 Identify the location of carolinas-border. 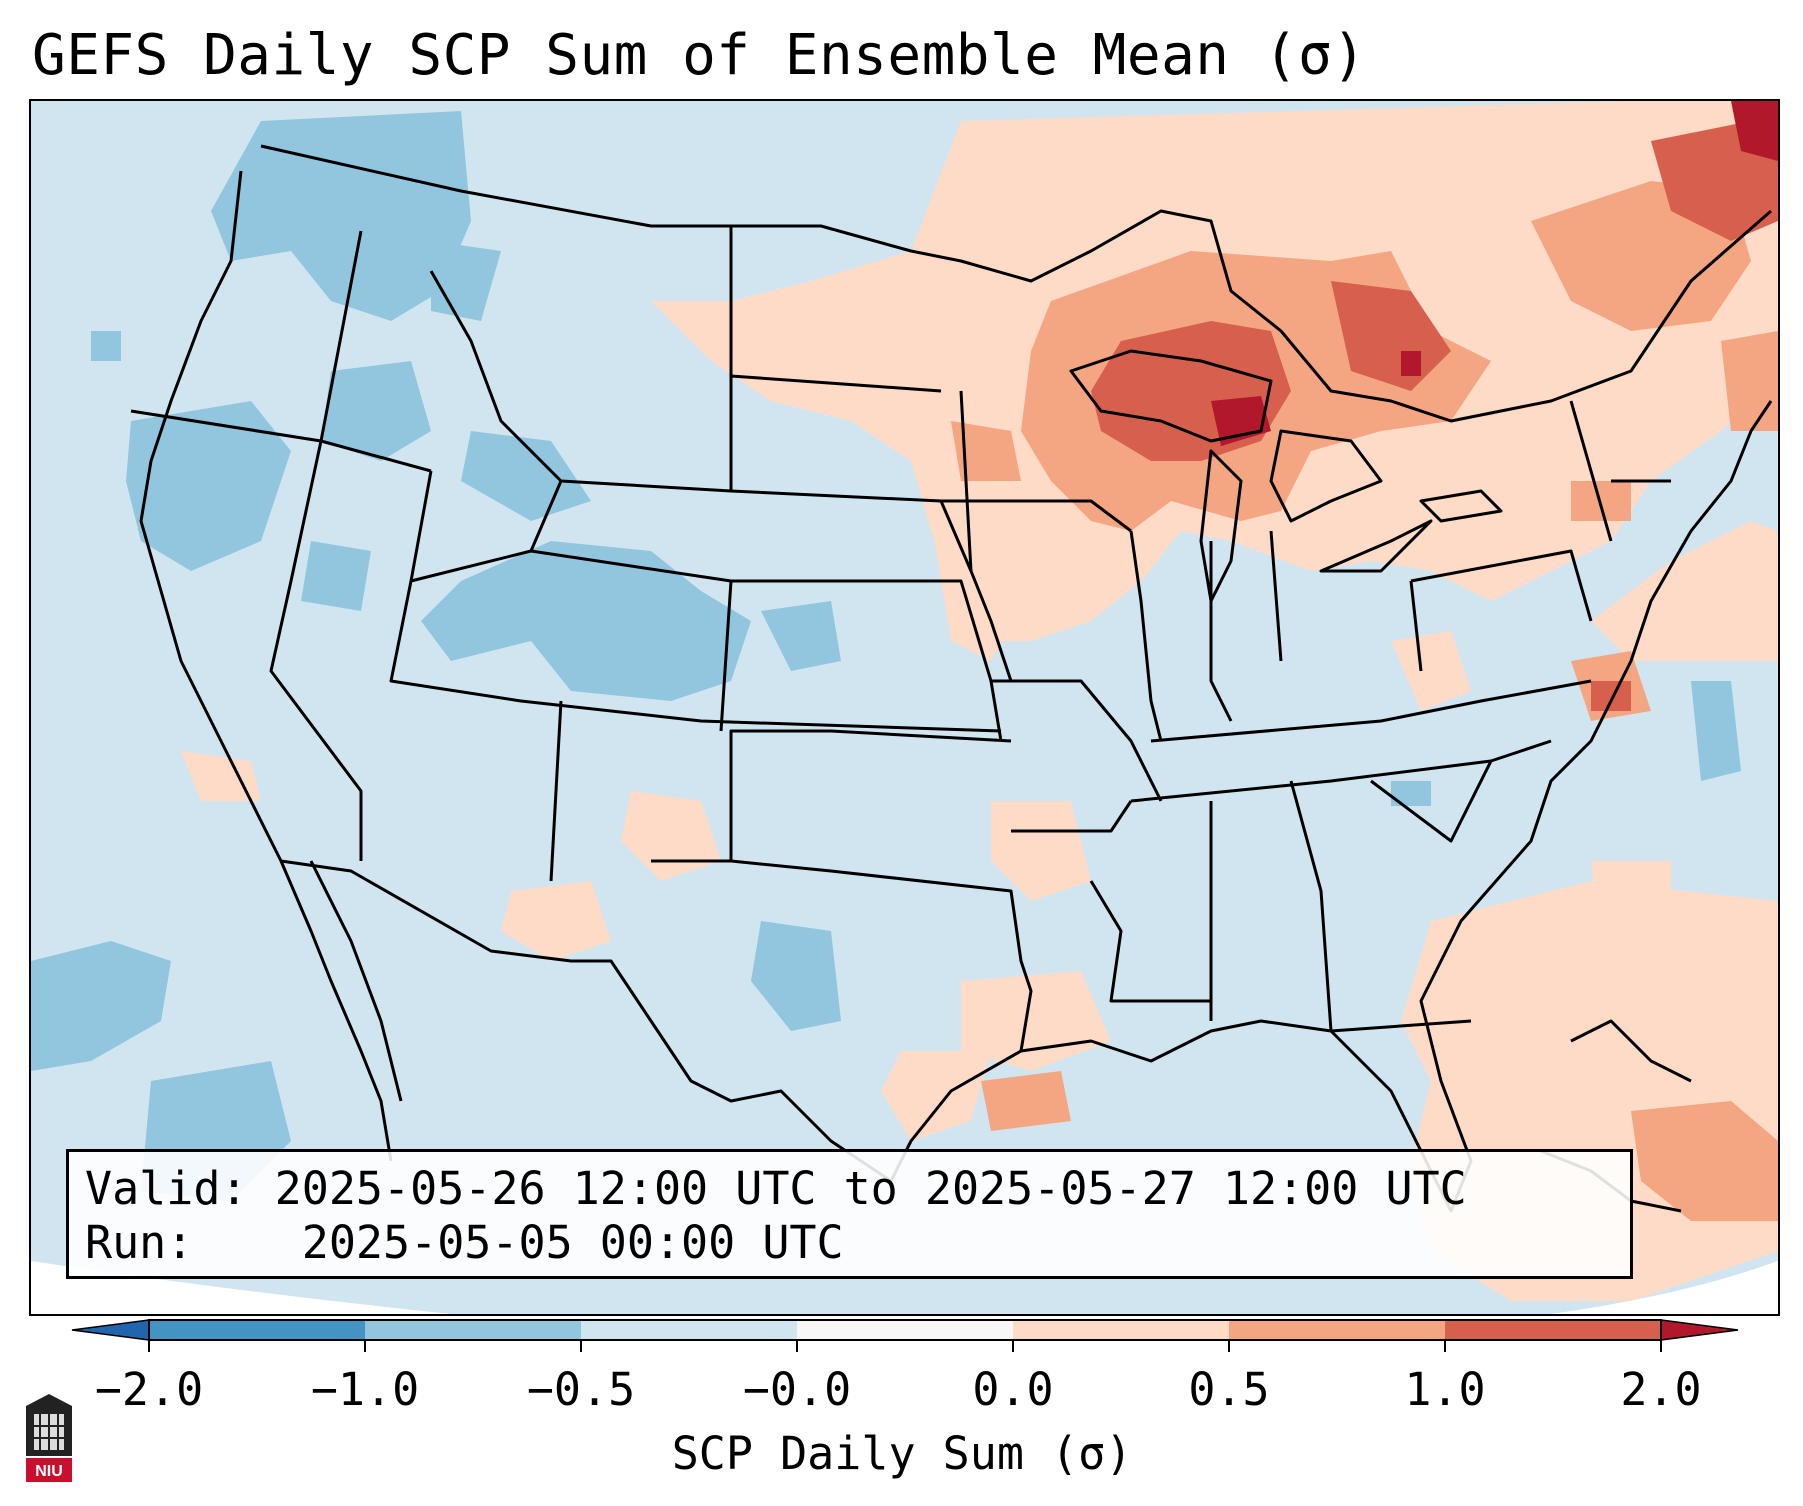
(1461, 791).